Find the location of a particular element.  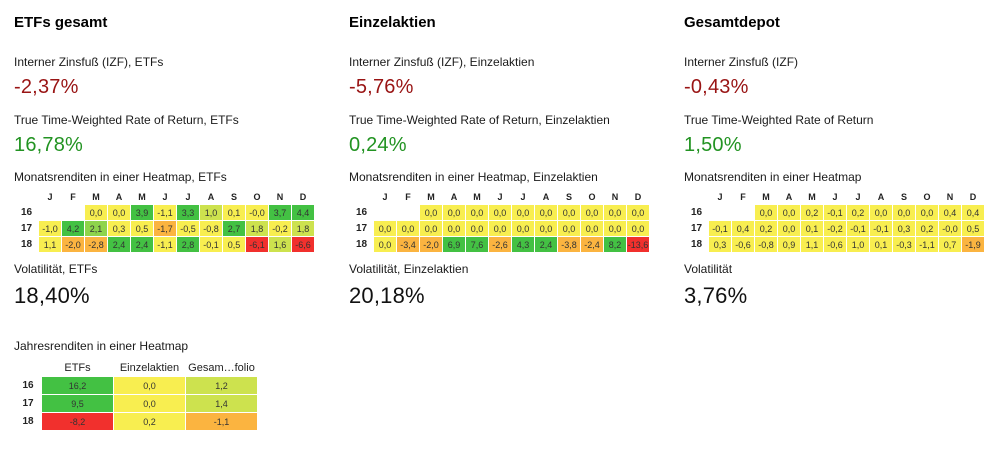

monthly-heatmap-label: Monatsrenditen in einer Heatmap, ETFs is located at coordinates (120, 177).